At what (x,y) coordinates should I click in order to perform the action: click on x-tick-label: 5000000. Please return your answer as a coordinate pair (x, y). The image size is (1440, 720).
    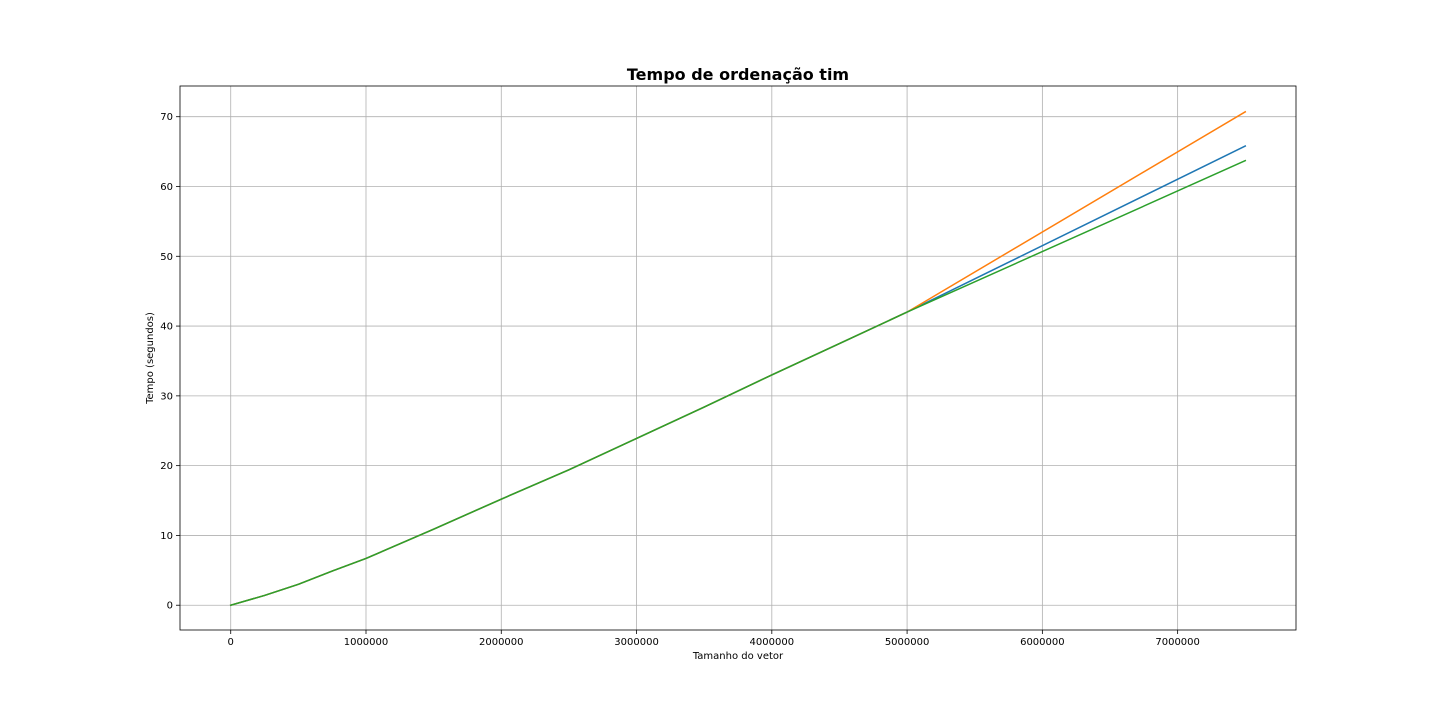
    Looking at the image, I should click on (907, 642).